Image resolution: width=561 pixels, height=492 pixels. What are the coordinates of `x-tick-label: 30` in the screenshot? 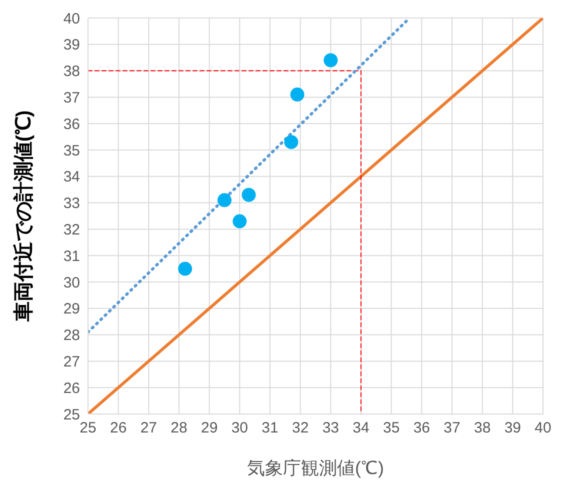 It's located at (239, 428).